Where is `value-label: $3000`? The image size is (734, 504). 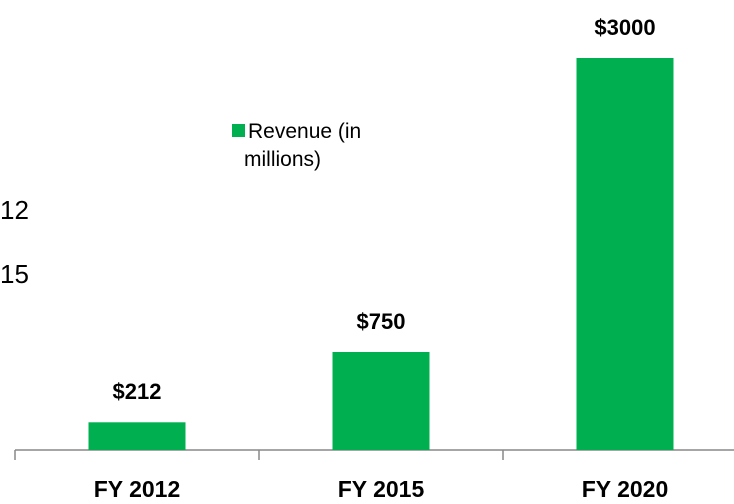 value-label: $3000 is located at coordinates (624, 27).